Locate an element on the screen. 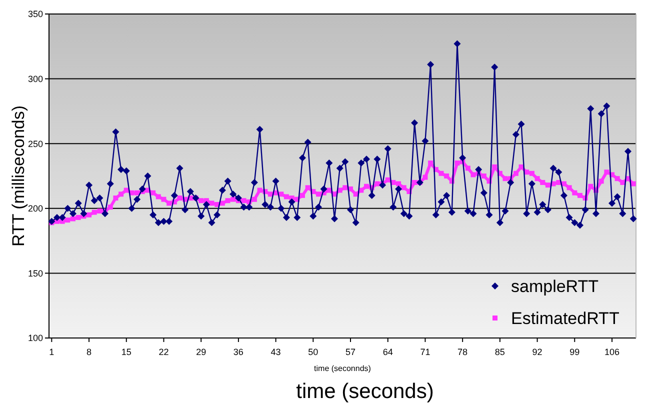 This screenshot has width=653, height=408. y-tick-label: 250 is located at coordinates (35, 143).